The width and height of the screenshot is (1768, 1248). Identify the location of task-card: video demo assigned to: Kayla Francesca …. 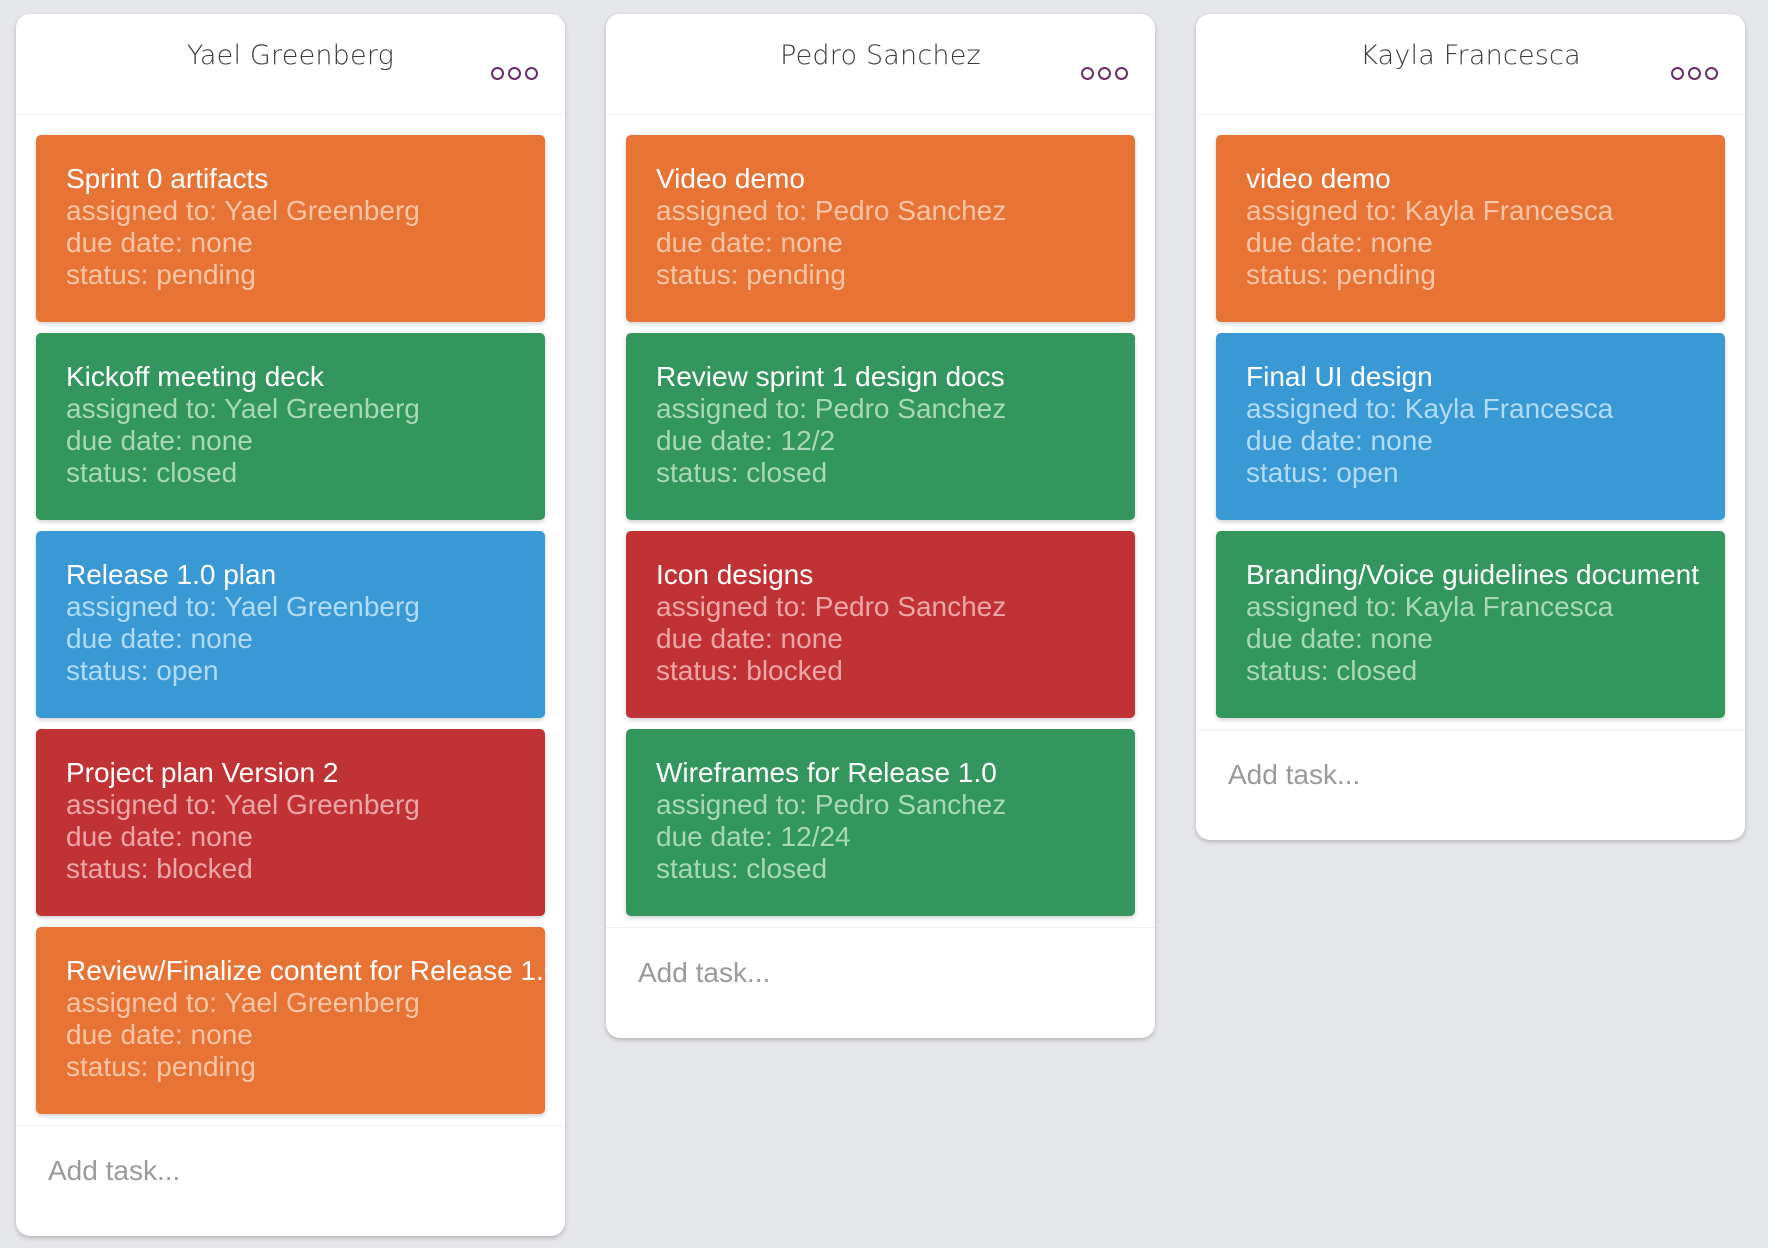
(1470, 228).